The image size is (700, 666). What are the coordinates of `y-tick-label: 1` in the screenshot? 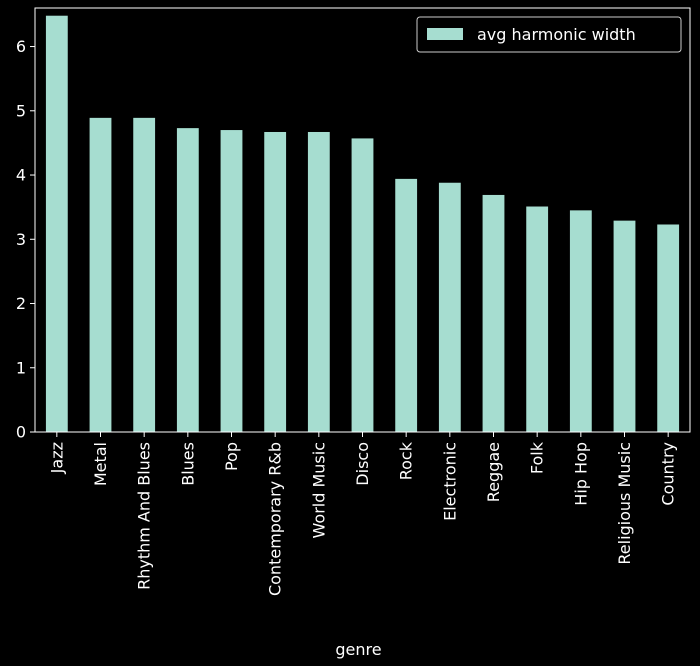 It's located at (21, 367).